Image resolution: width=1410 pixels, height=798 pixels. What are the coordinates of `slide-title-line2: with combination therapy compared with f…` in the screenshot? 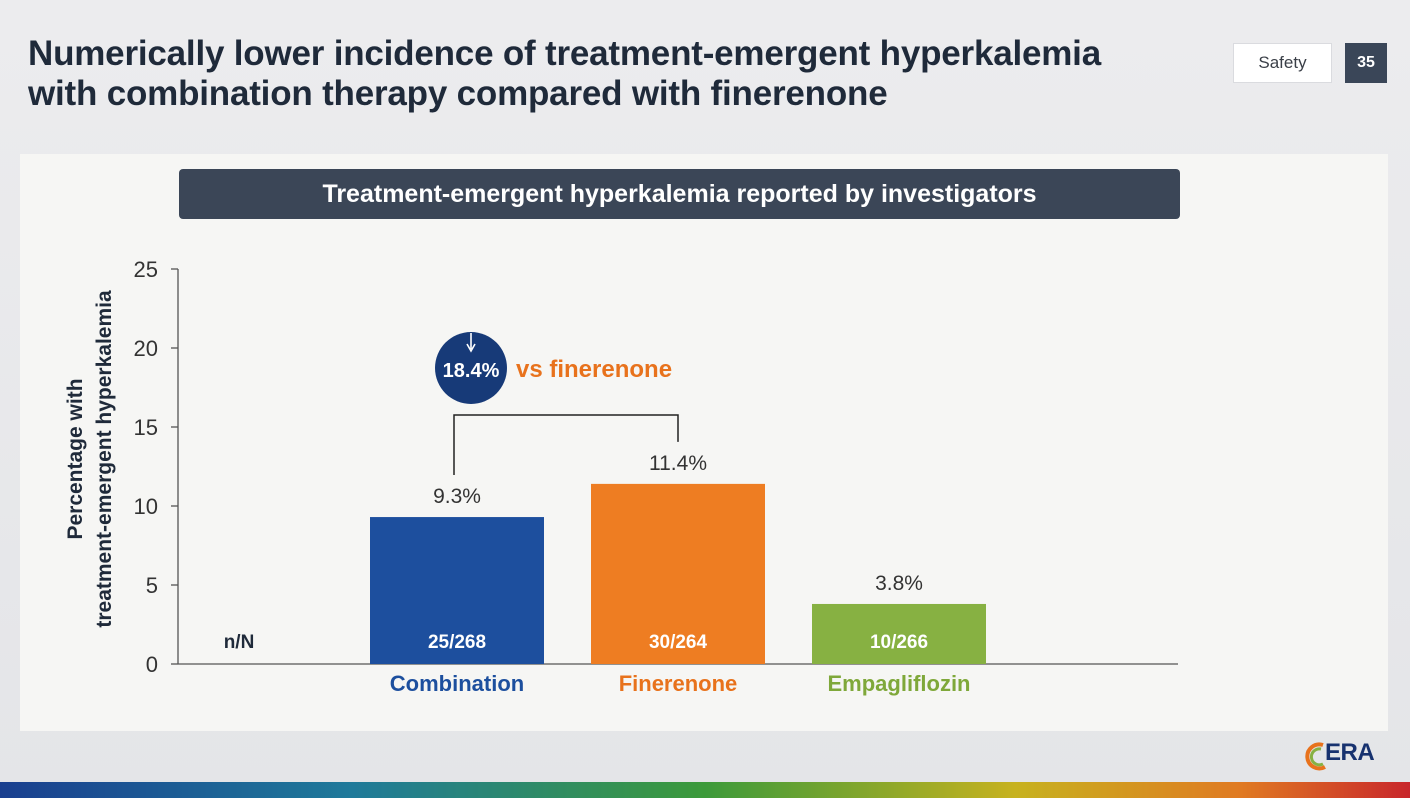 It's located at (458, 93).